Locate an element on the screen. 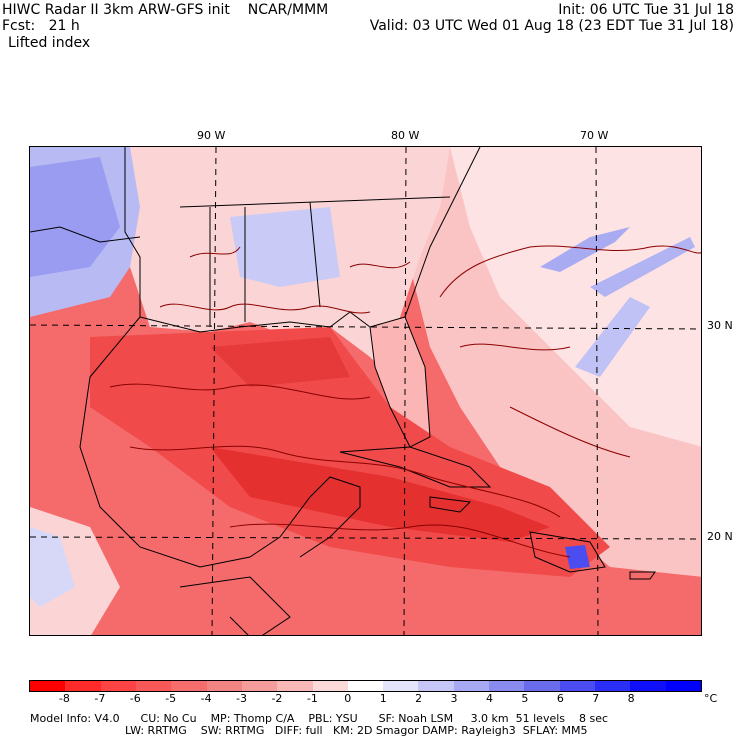 The height and width of the screenshot is (740, 740). colorbar-tick-label: 4 is located at coordinates (489, 698).